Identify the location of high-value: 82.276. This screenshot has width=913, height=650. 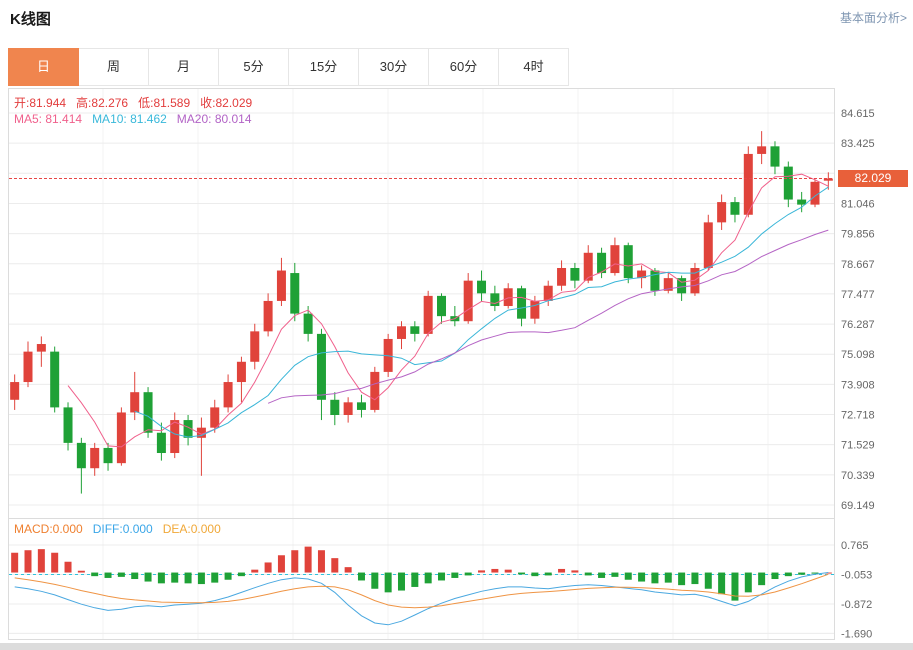
(110, 103).